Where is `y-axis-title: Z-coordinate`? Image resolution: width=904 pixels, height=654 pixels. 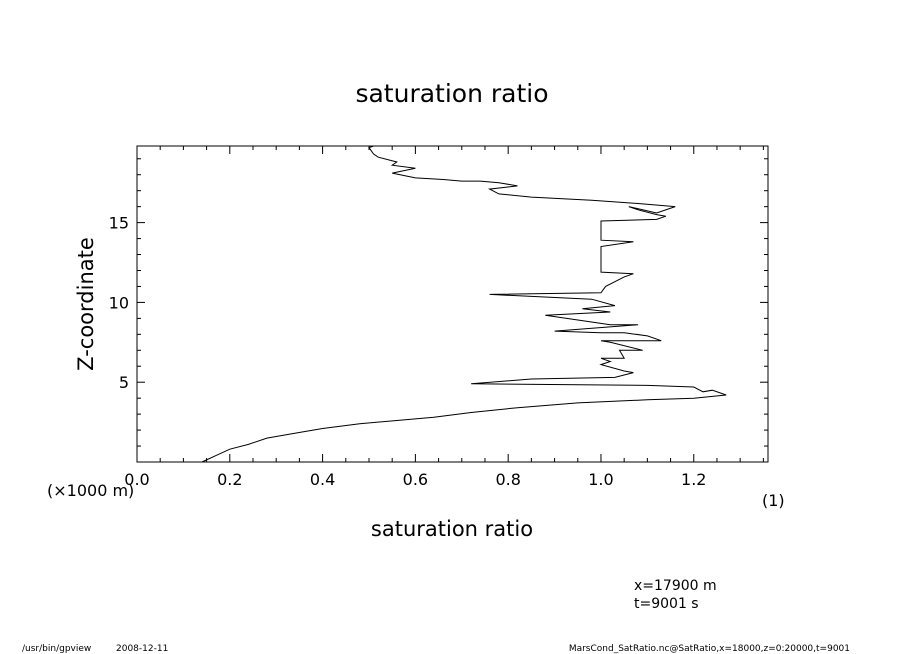 y-axis-title: Z-coordinate is located at coordinates (86, 304).